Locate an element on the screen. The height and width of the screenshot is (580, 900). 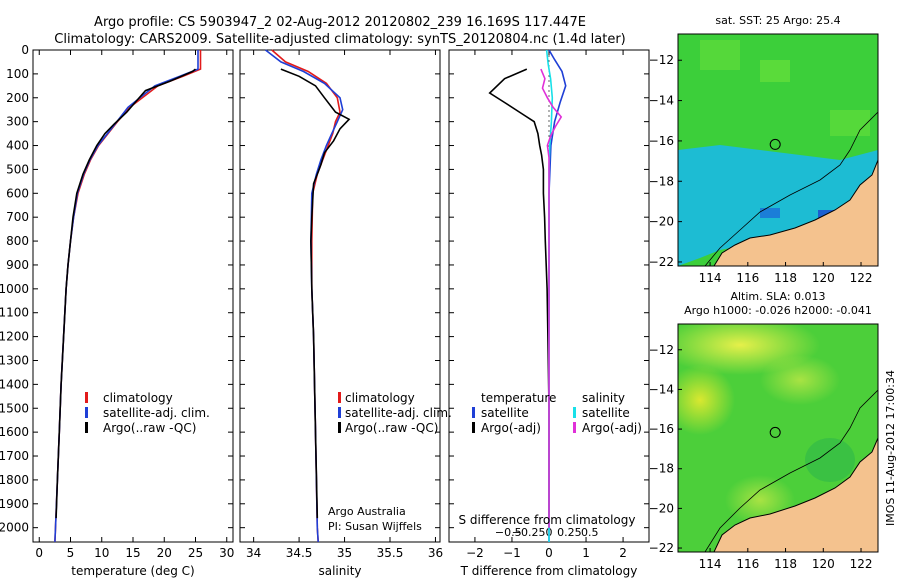
x-tick-label: 5 is located at coordinates (71, 553).